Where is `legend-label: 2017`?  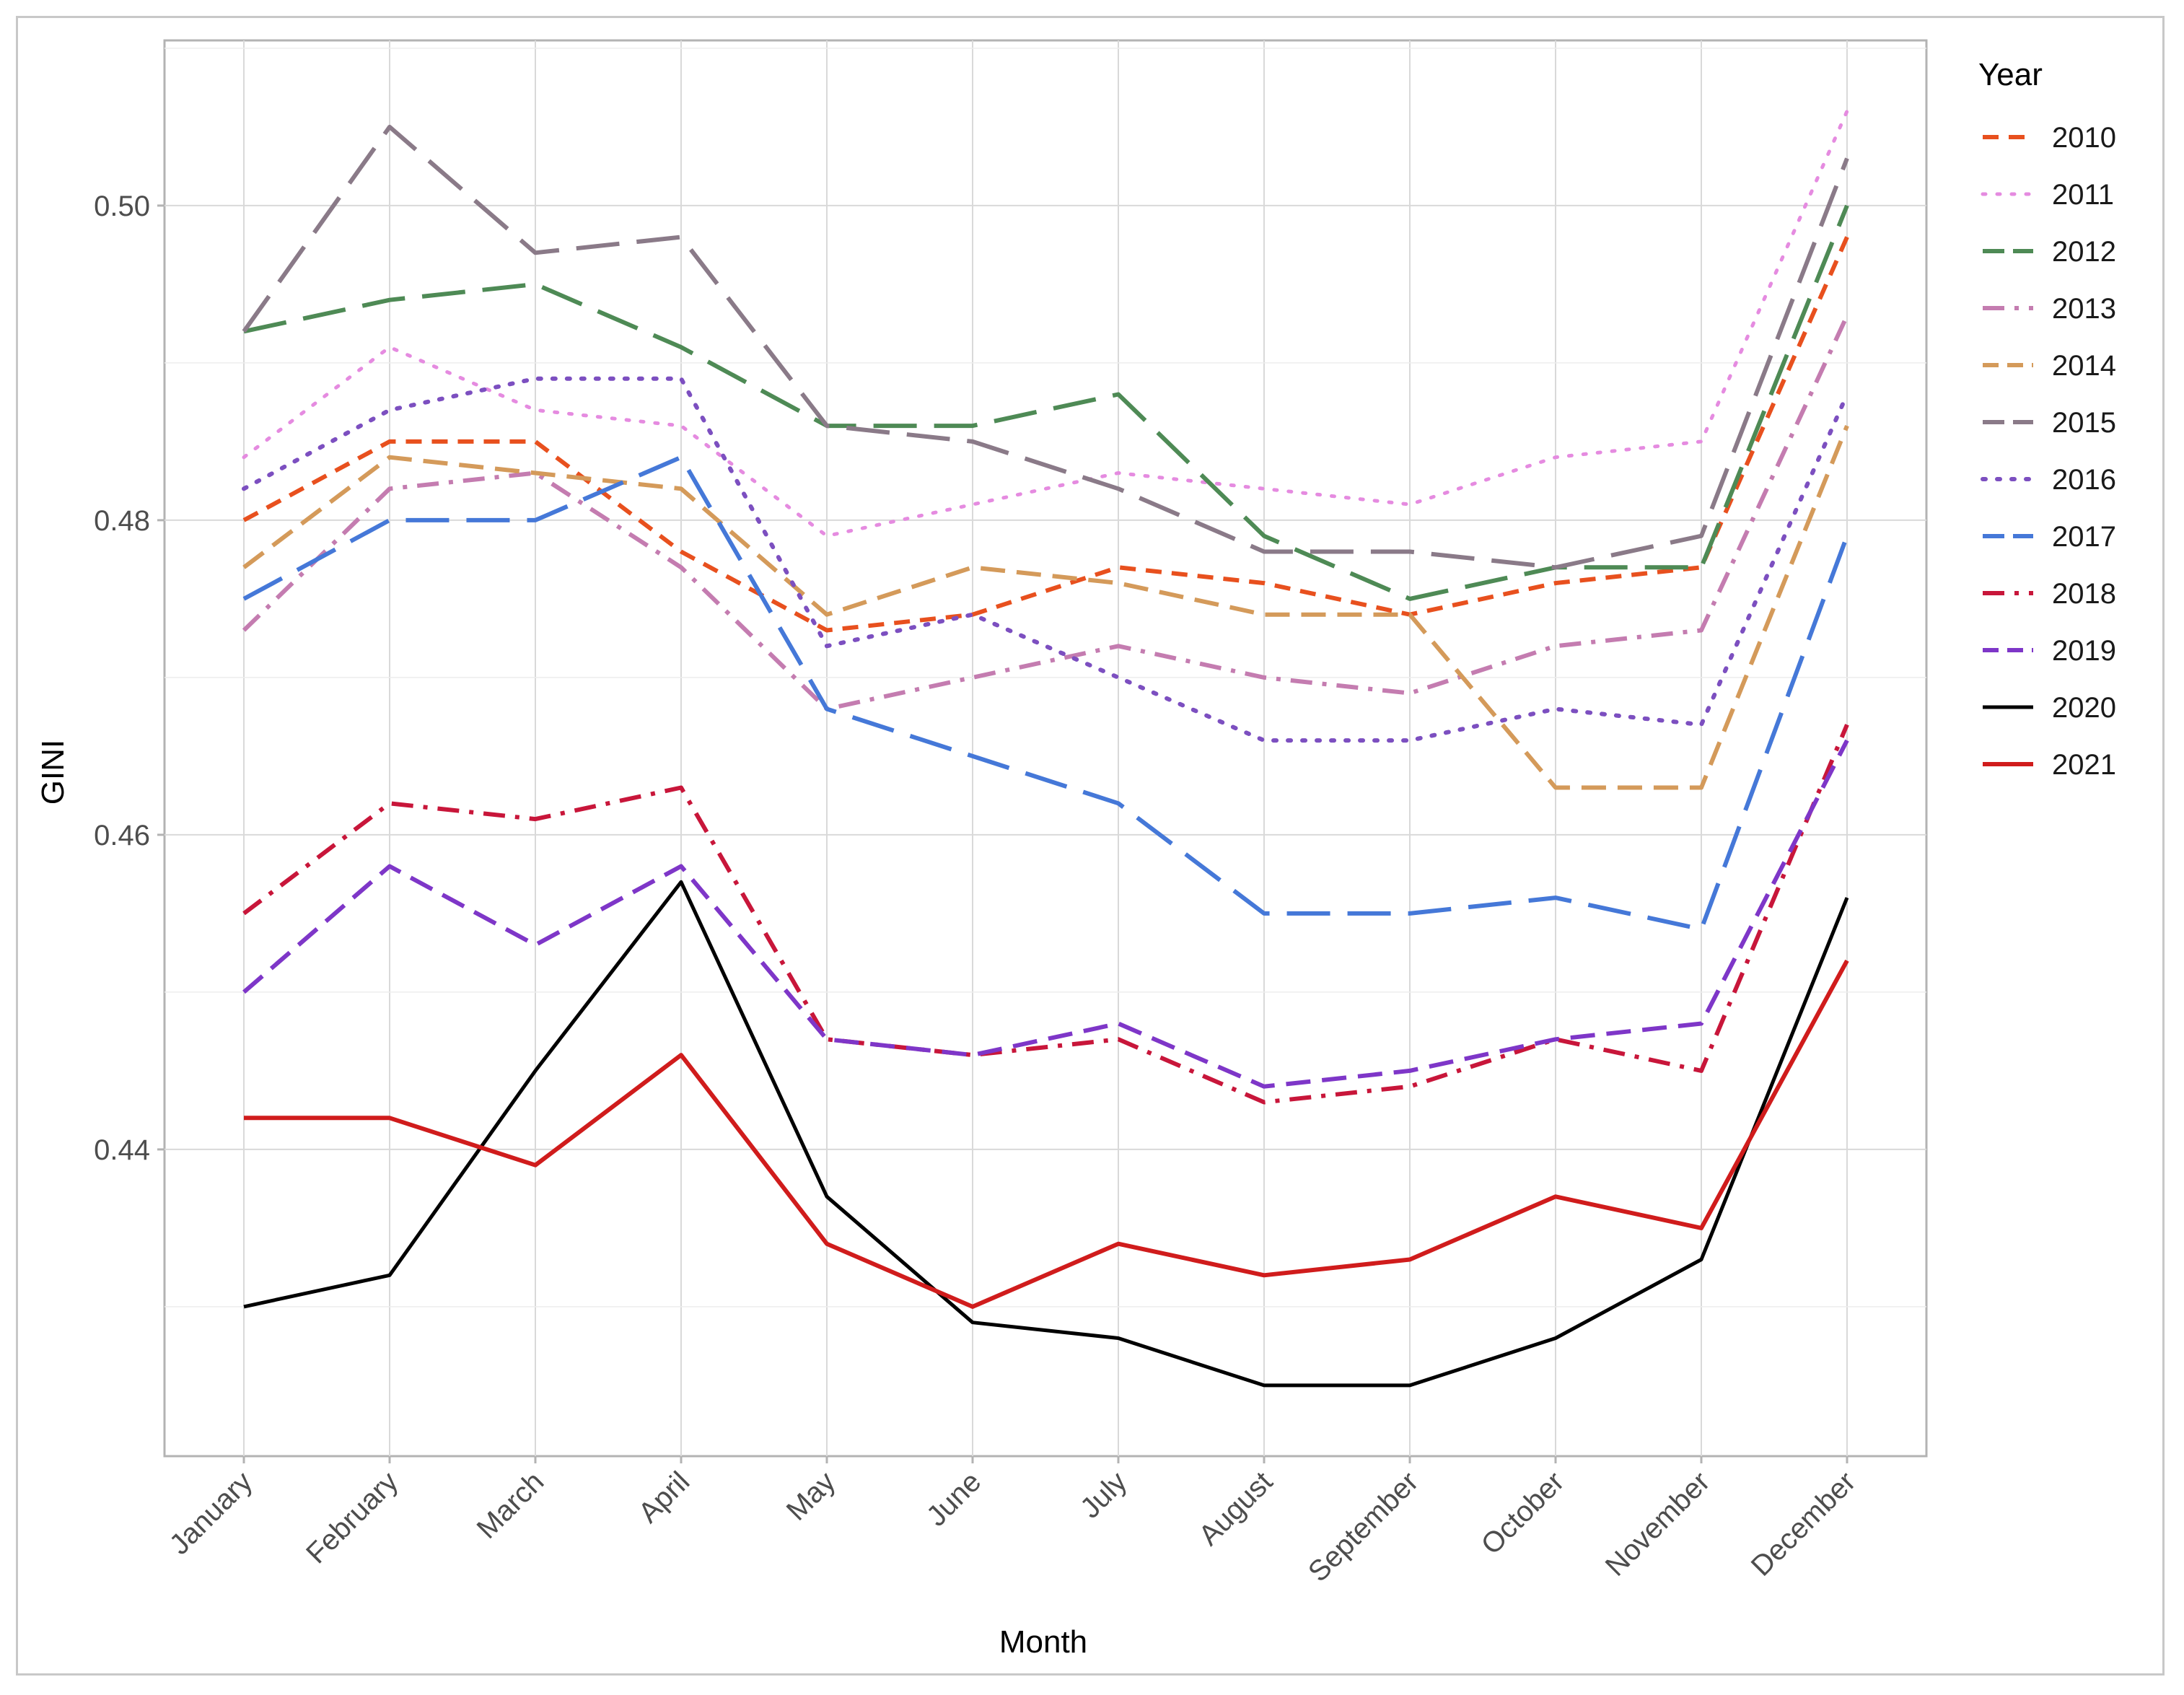
legend-label: 2017 is located at coordinates (2084, 537).